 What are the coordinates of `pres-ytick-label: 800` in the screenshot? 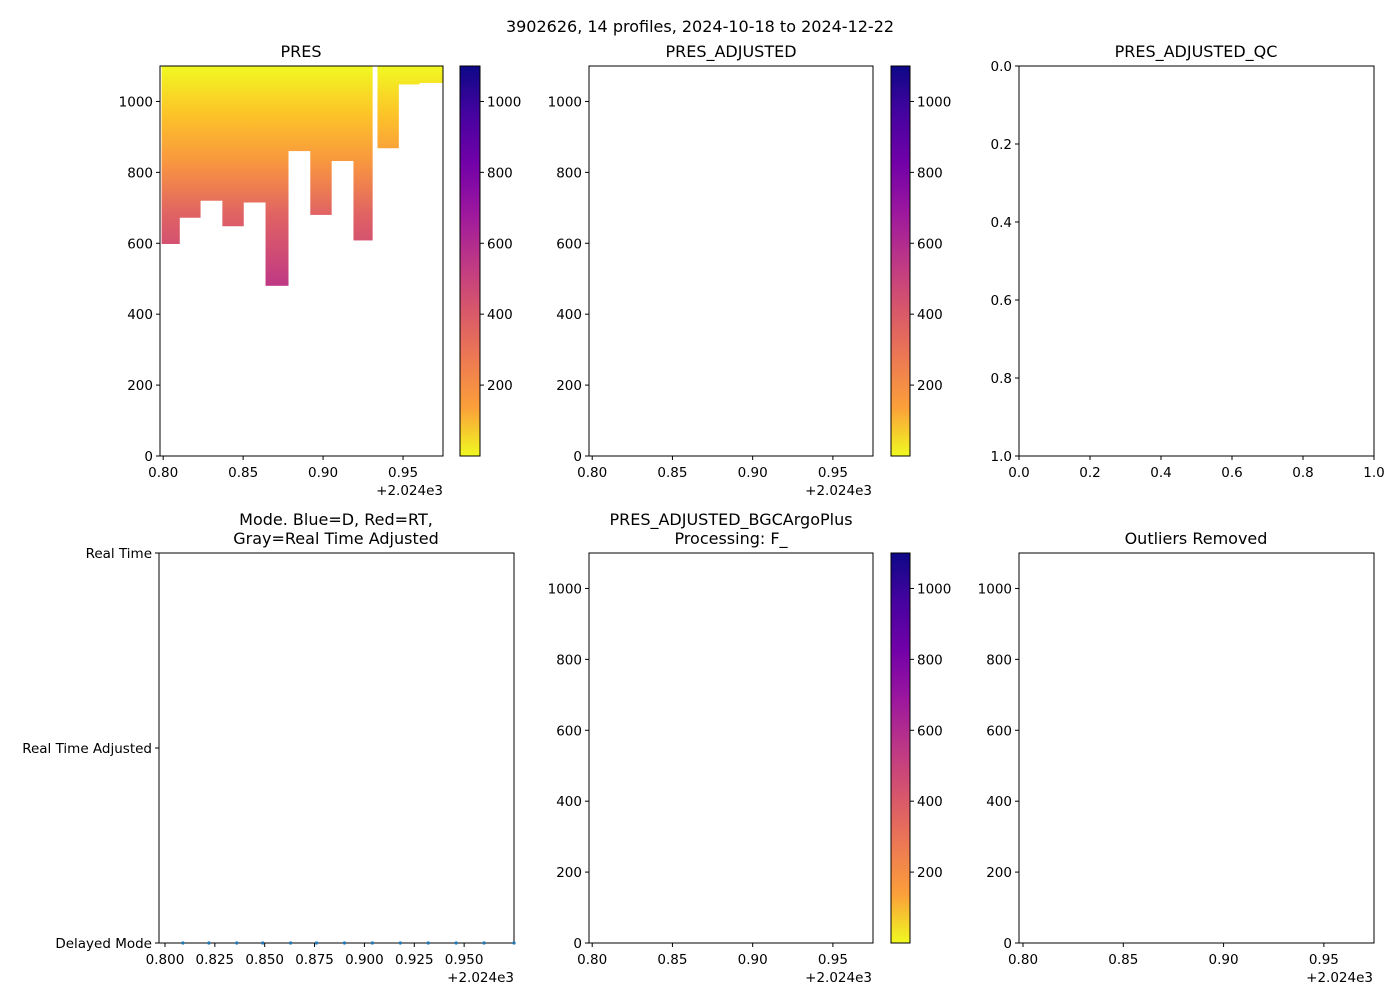 It's located at (140, 173).